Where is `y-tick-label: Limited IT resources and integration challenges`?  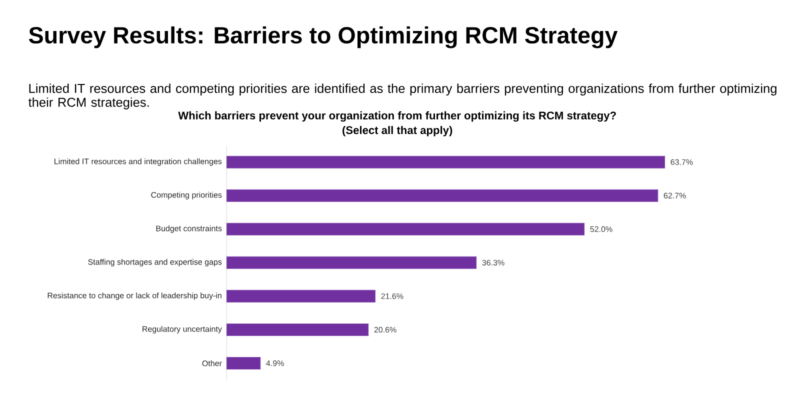 y-tick-label: Limited IT resources and integration challenges is located at coordinates (138, 162).